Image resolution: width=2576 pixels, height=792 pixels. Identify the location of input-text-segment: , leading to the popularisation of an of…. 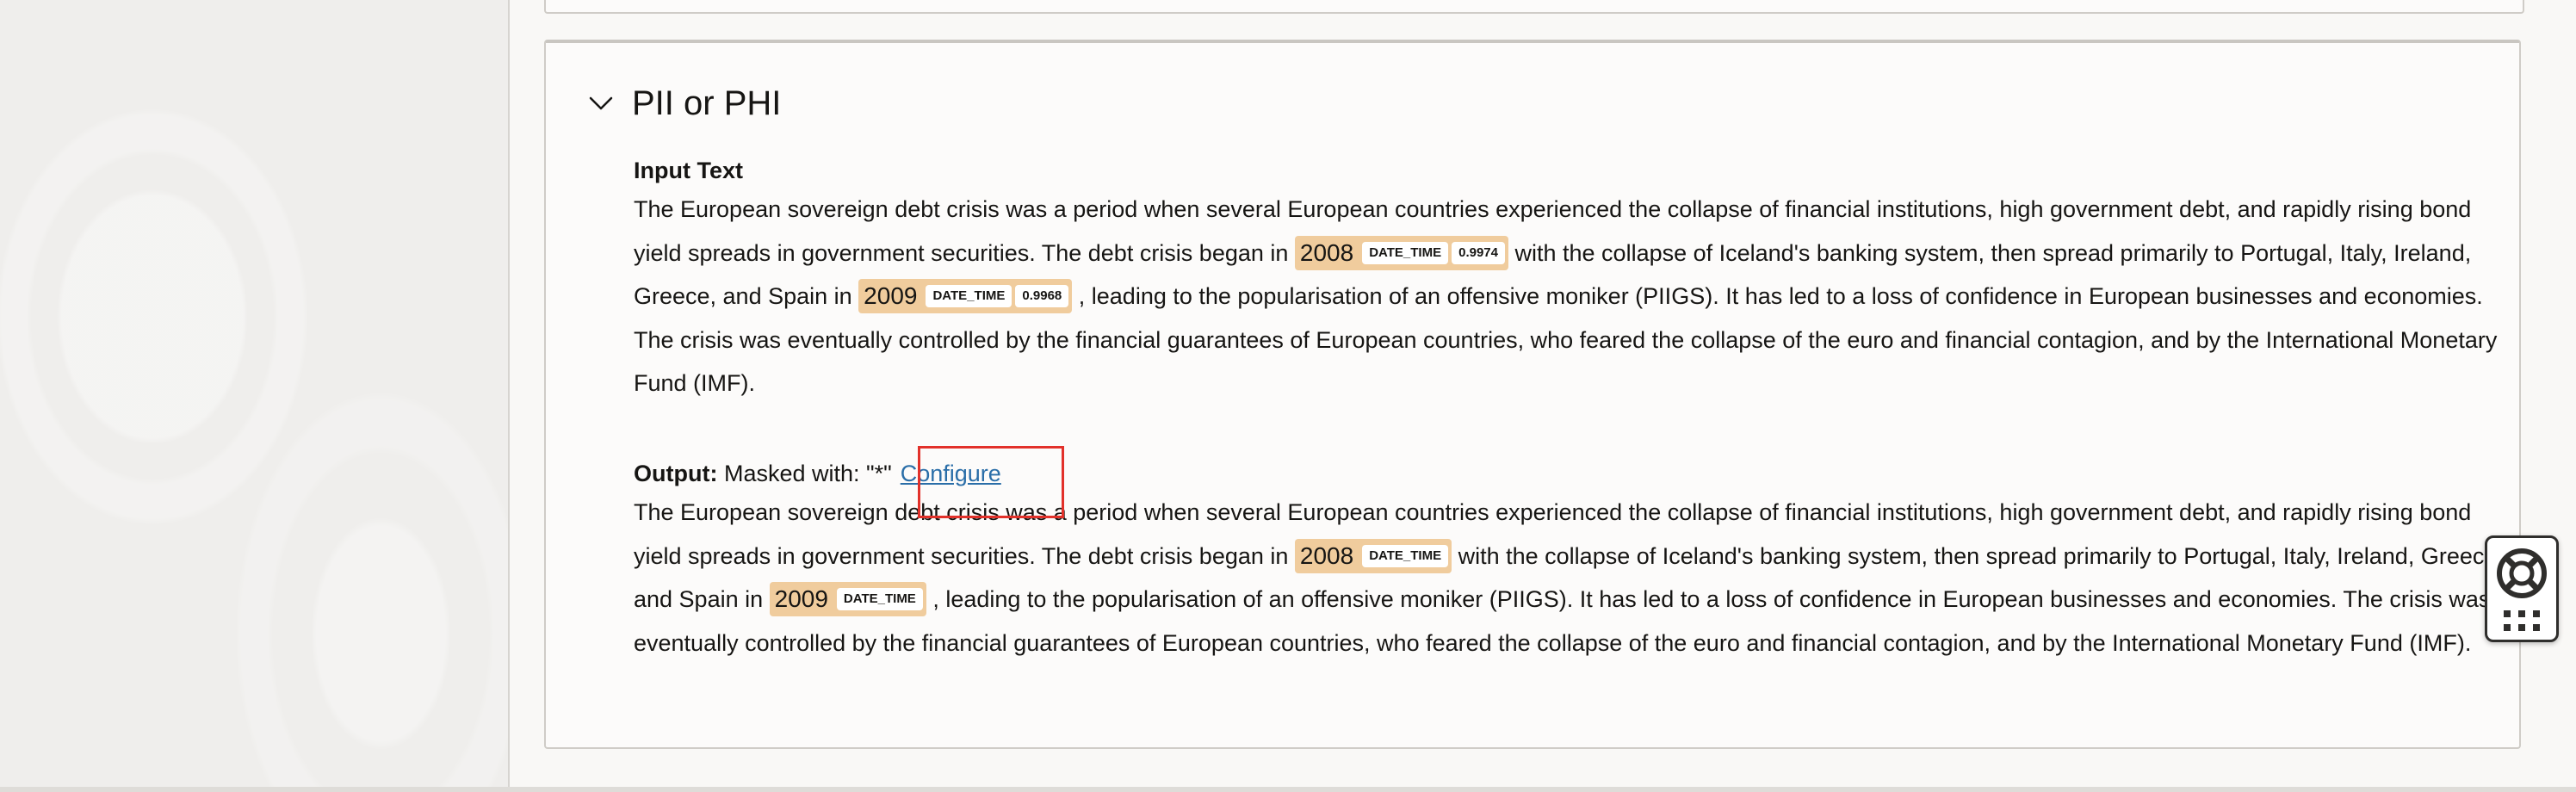
(1566, 339).